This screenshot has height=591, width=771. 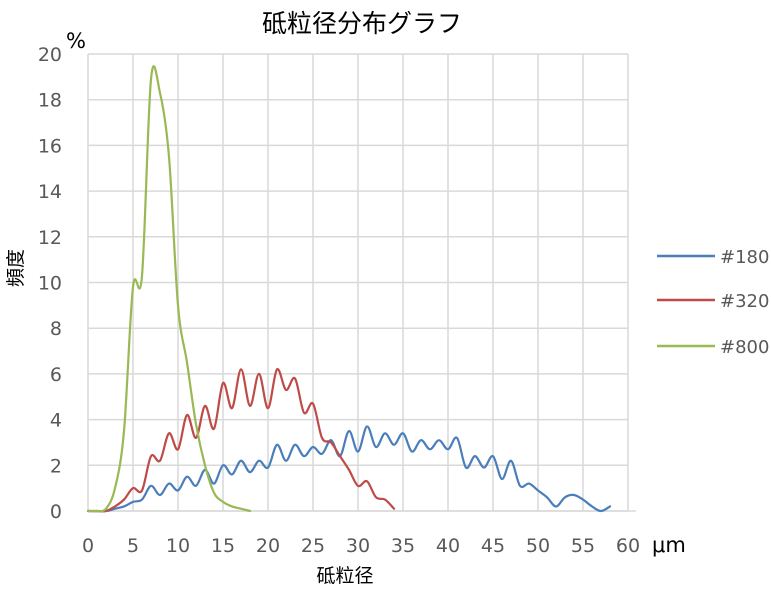 What do you see at coordinates (16, 268) in the screenshot?
I see `y-axis-title: 頻度` at bounding box center [16, 268].